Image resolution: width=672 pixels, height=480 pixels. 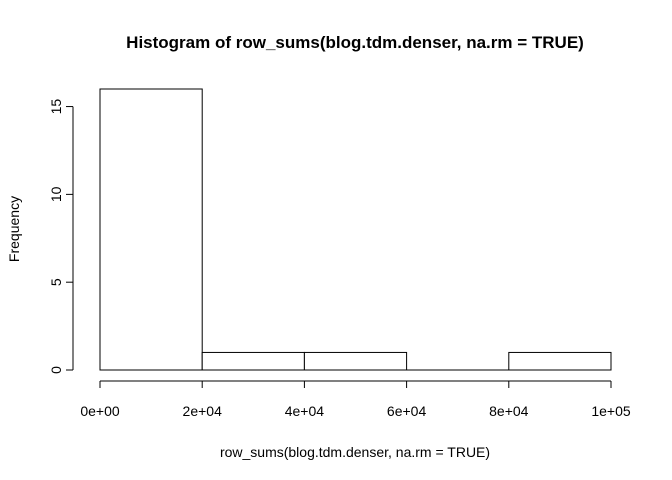 I want to click on y-axis: 0 5 10 15, so click(x=61, y=236).